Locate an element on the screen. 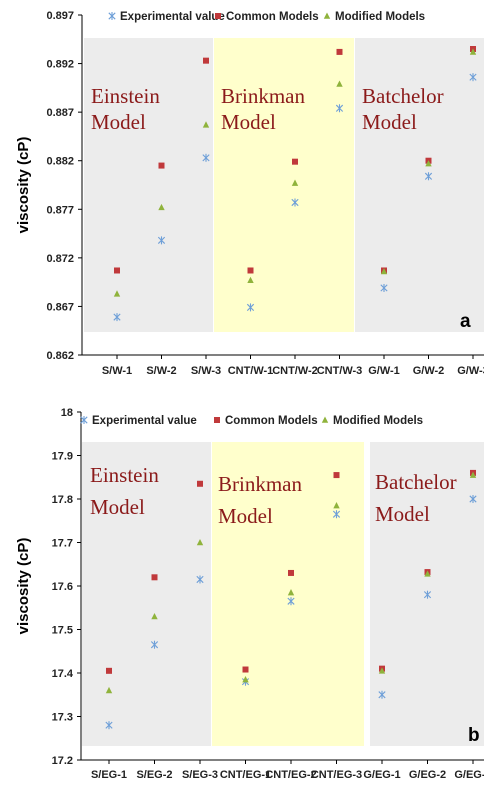  y-tick-label: 0.897 is located at coordinates (60, 16).